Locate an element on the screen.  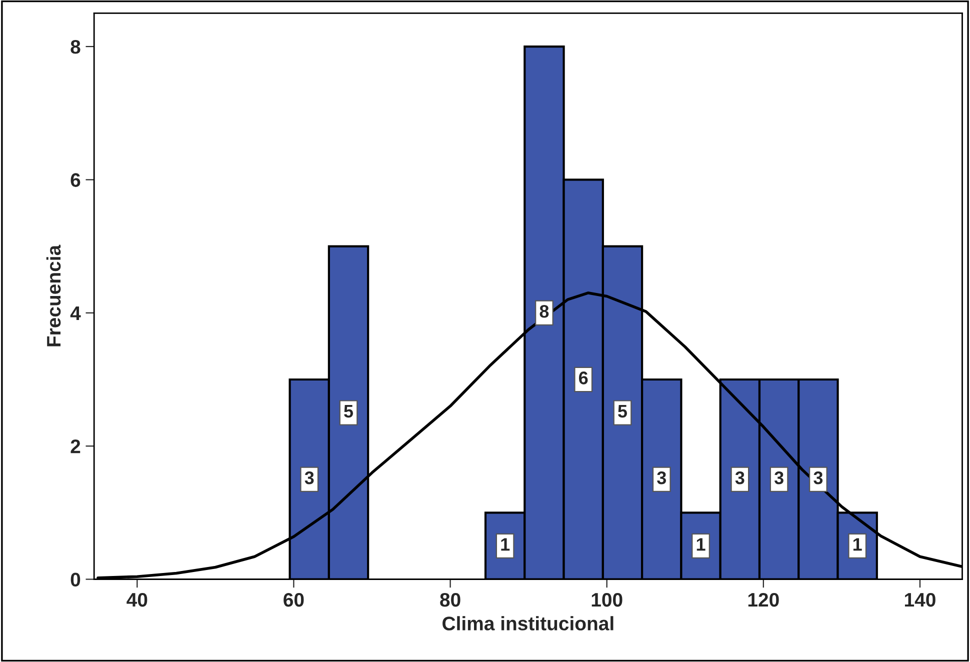
data-label: 6 is located at coordinates (583, 378).